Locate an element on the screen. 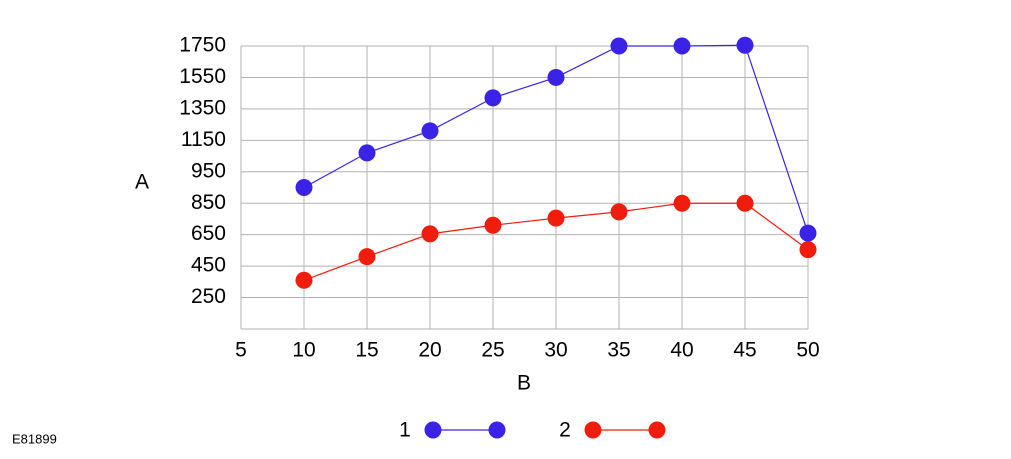 The width and height of the screenshot is (1011, 459). legend-label: 1 is located at coordinates (405, 430).